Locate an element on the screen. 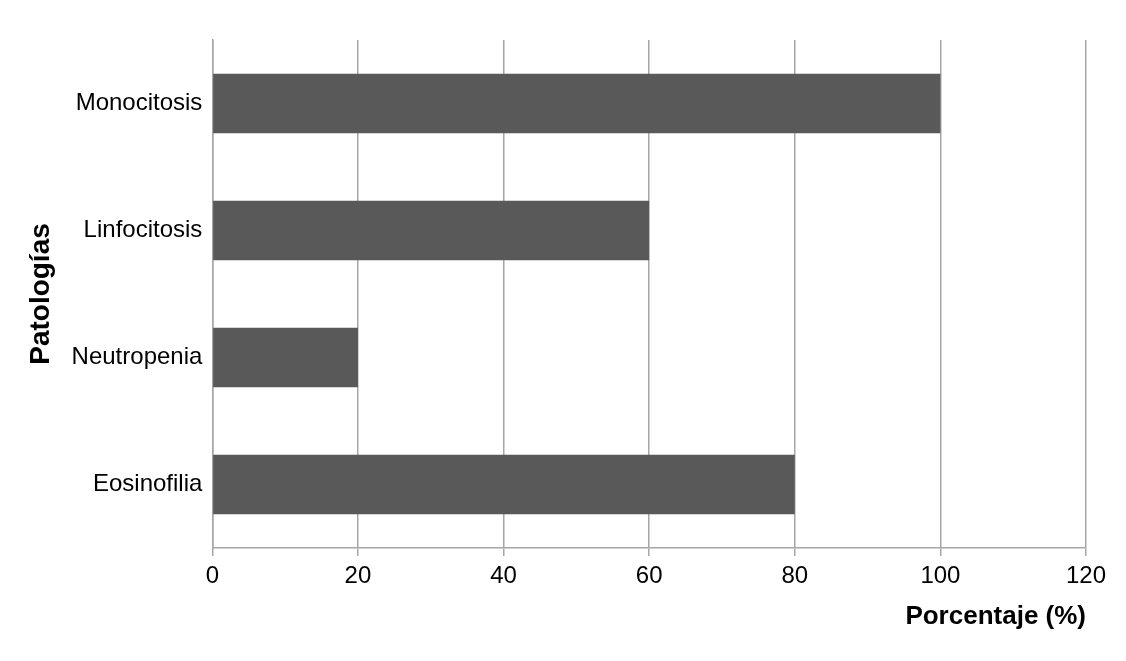 Image resolution: width=1126 pixels, height=661 pixels. y-tick-label: Neutropenia is located at coordinates (137, 356).